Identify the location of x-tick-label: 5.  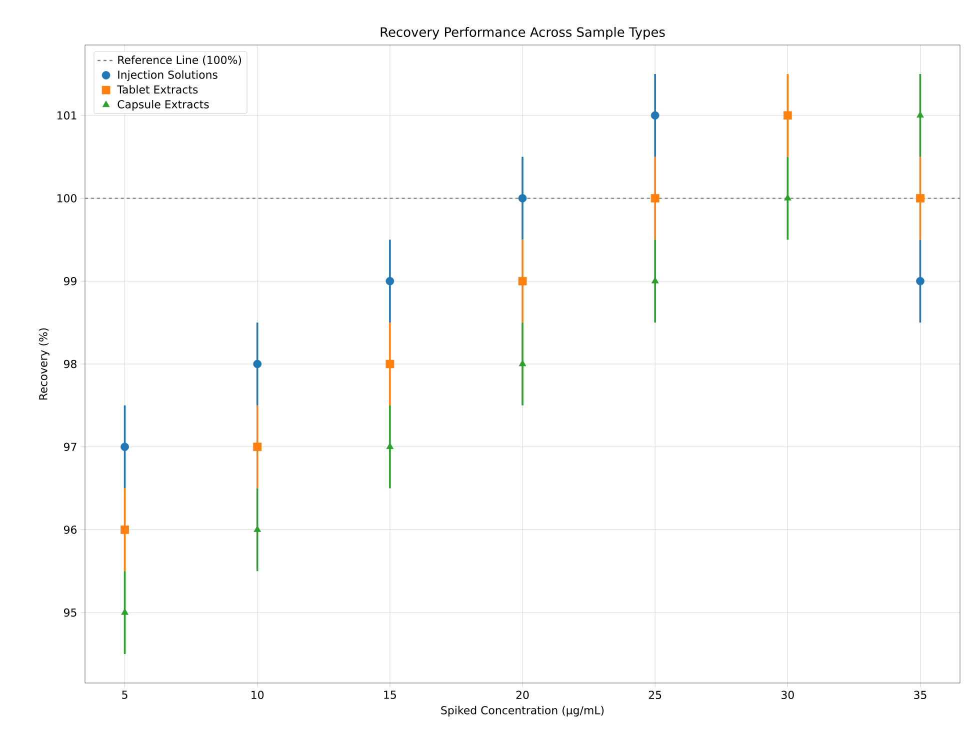
(125, 694).